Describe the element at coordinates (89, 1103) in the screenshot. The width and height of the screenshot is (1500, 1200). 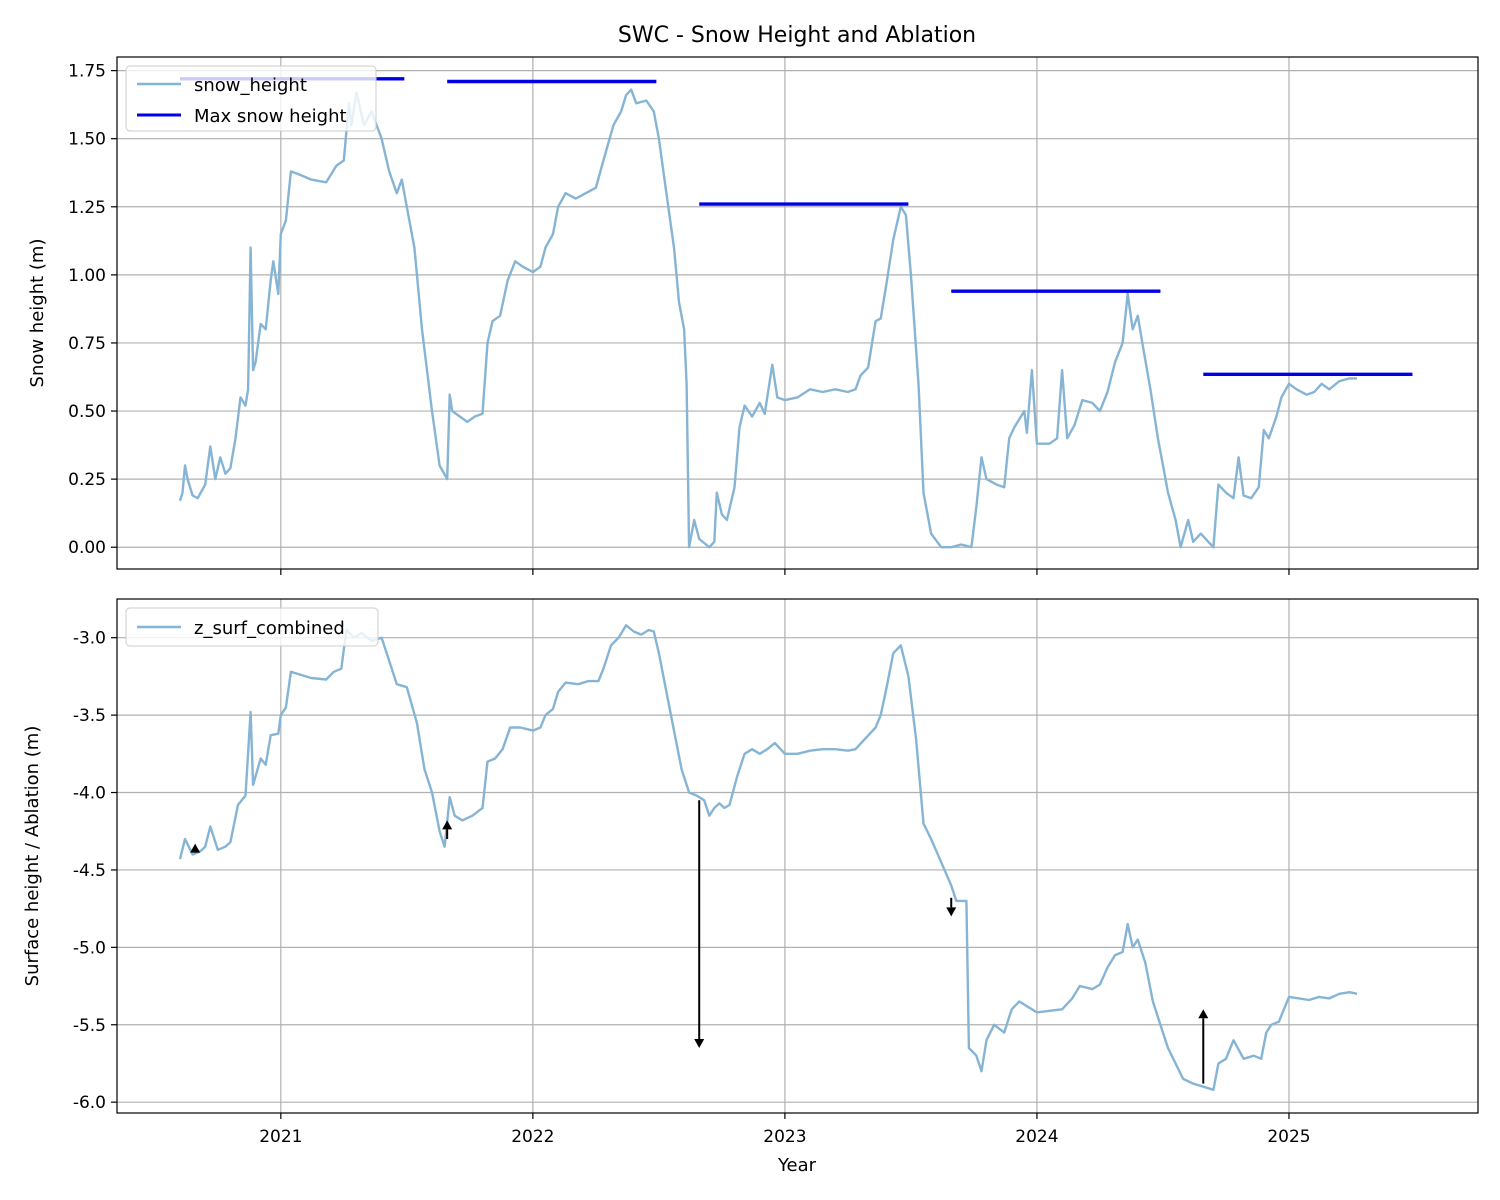
I see `y-tick-label: -6.0` at that location.